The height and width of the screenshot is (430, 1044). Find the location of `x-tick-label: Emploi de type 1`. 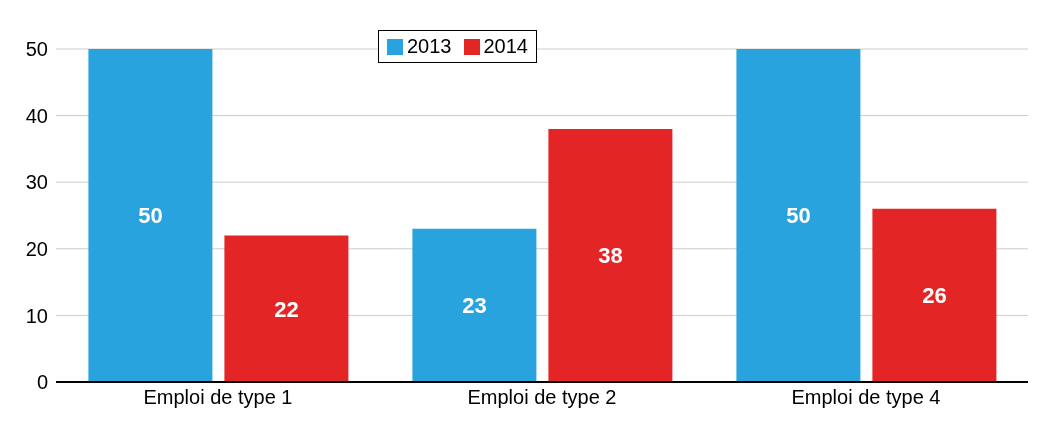

x-tick-label: Emploi de type 1 is located at coordinates (218, 397).